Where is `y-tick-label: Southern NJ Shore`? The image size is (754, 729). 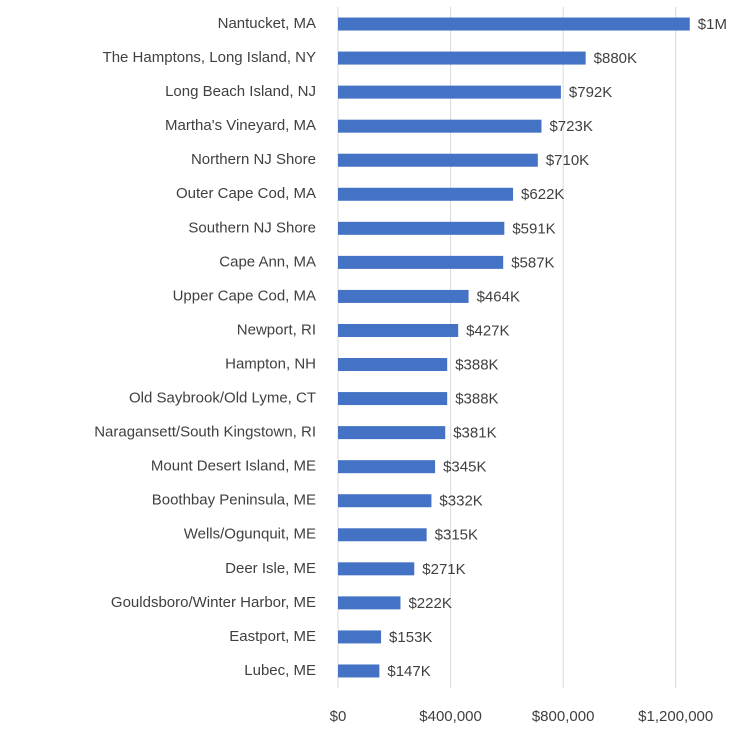
y-tick-label: Southern NJ Shore is located at coordinates (252, 227).